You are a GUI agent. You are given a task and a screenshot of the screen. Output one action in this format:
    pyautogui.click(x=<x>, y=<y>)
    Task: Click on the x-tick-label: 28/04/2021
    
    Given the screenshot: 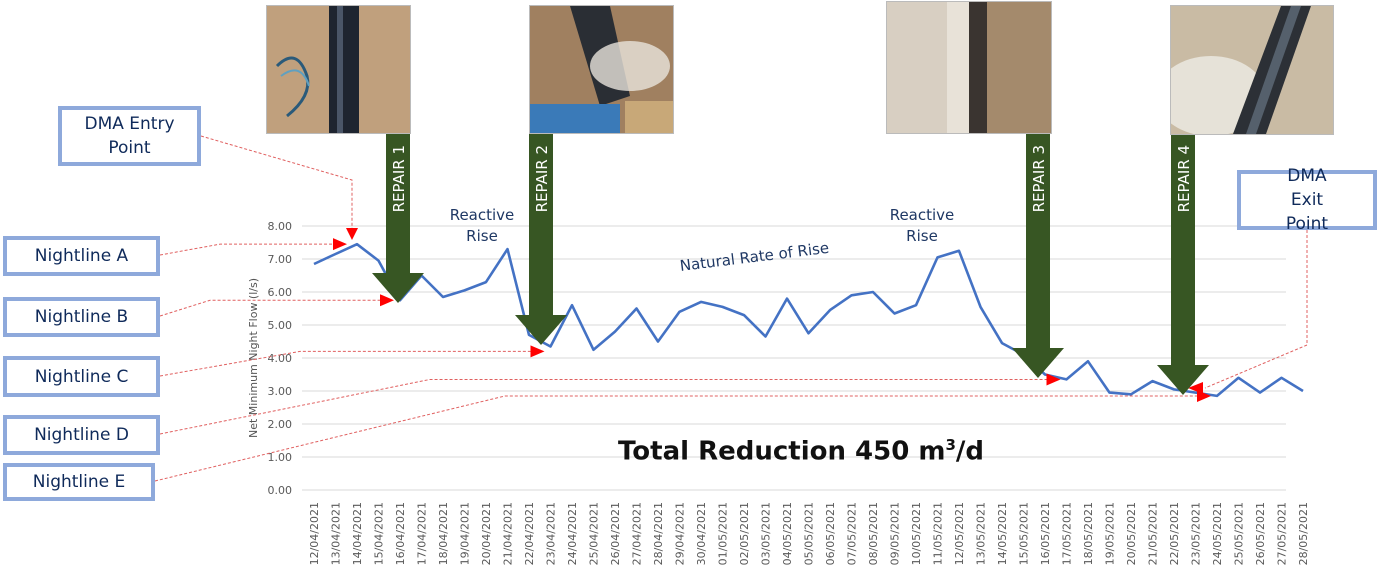 What is the action you would take?
    pyautogui.click(x=658, y=533)
    